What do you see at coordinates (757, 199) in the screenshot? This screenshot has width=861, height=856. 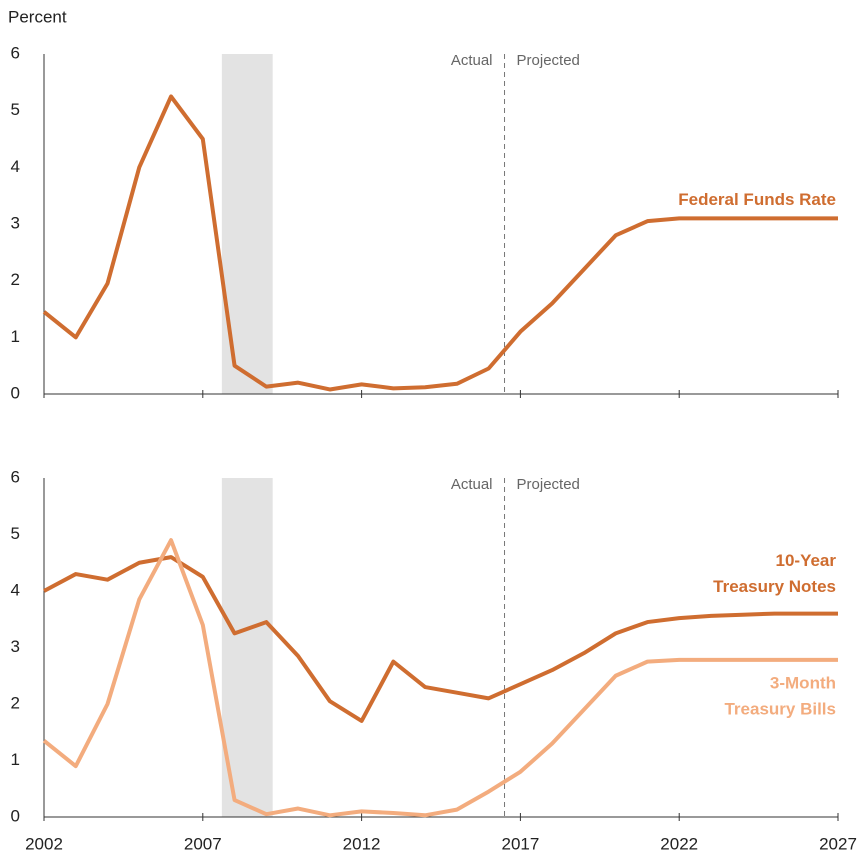 I see `series-label: Federal Funds Rate` at bounding box center [757, 199].